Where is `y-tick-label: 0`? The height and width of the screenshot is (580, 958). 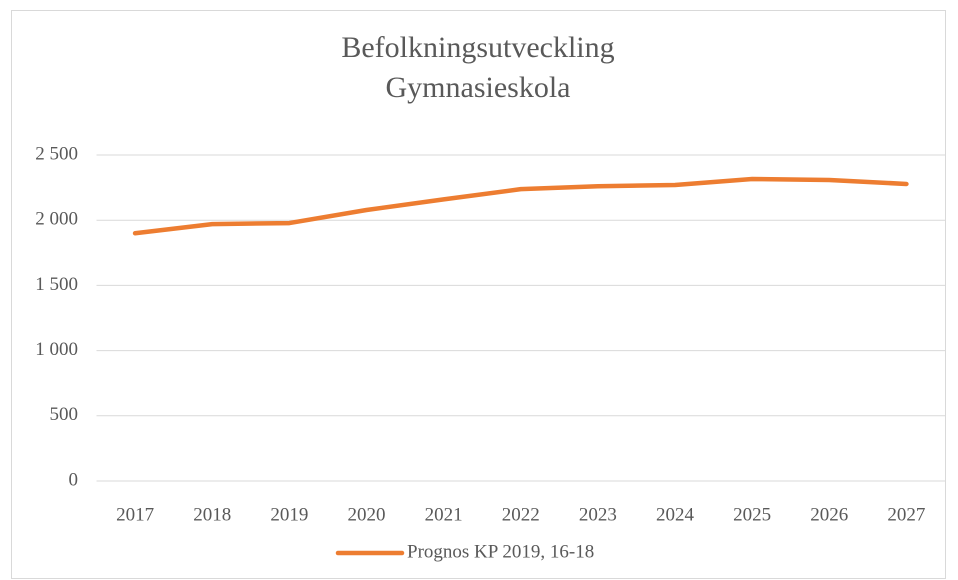 y-tick-label: 0 is located at coordinates (74, 479).